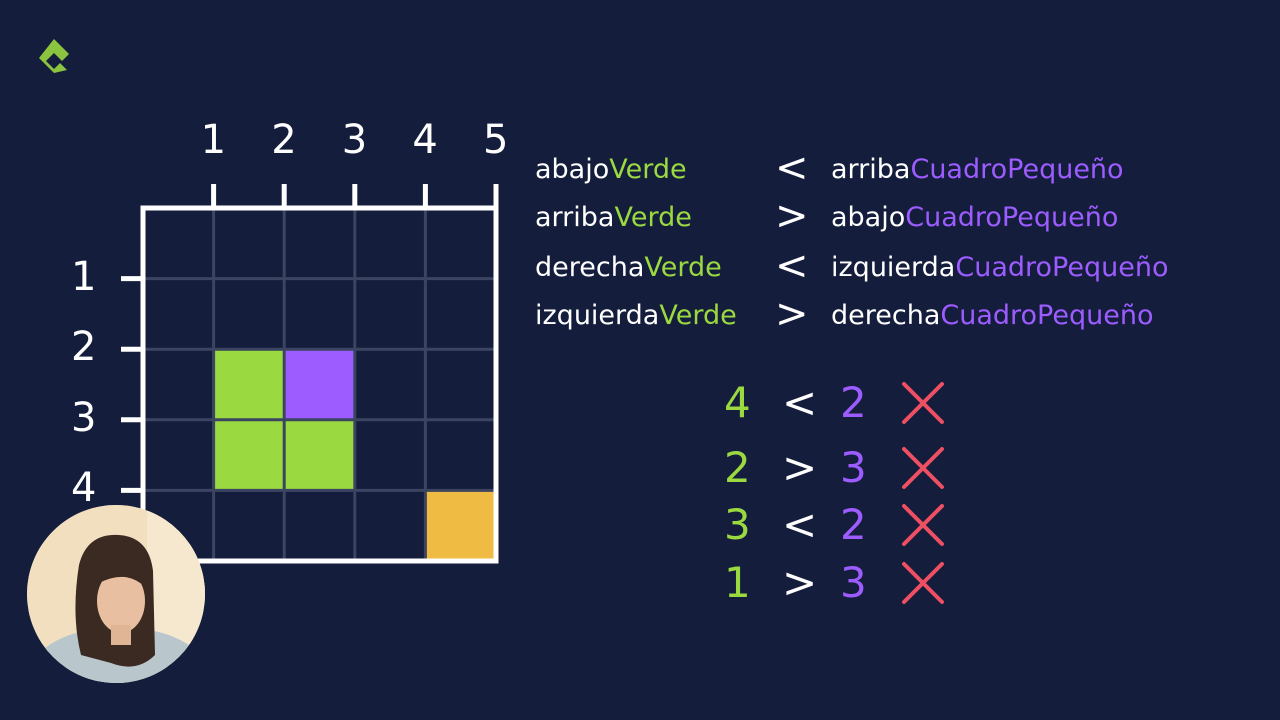 This screenshot has height=720, width=1280. Describe the element at coordinates (213, 140) in the screenshot. I see `column-label: 1` at that location.